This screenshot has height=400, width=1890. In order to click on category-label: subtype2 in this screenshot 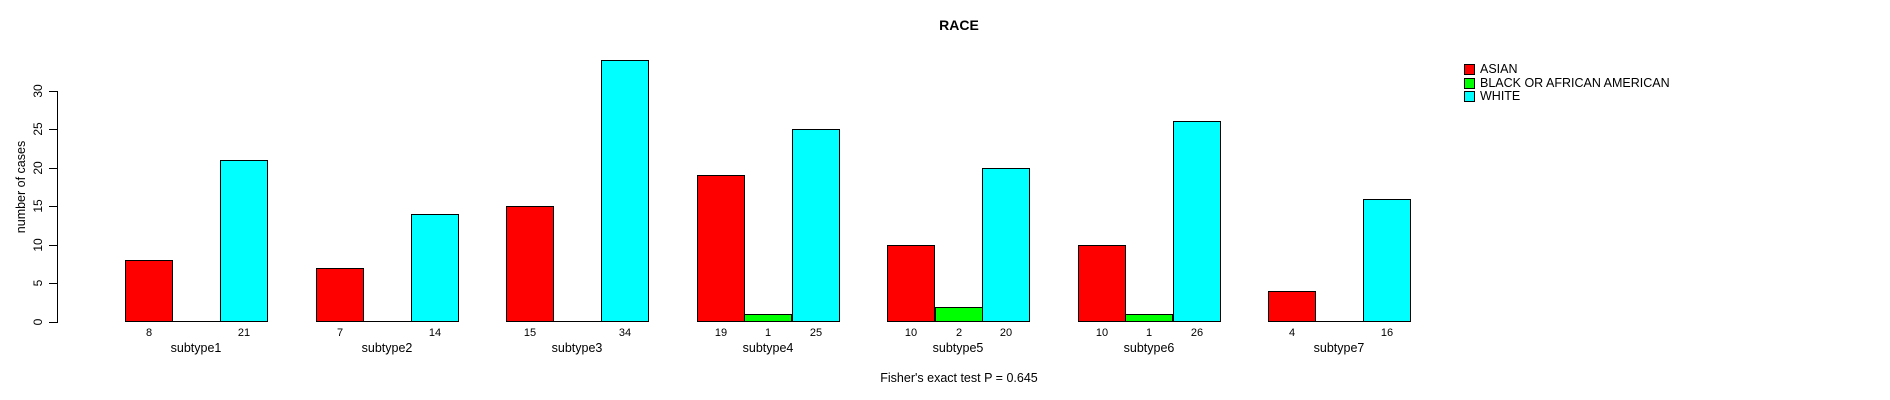, I will do `click(387, 348)`.